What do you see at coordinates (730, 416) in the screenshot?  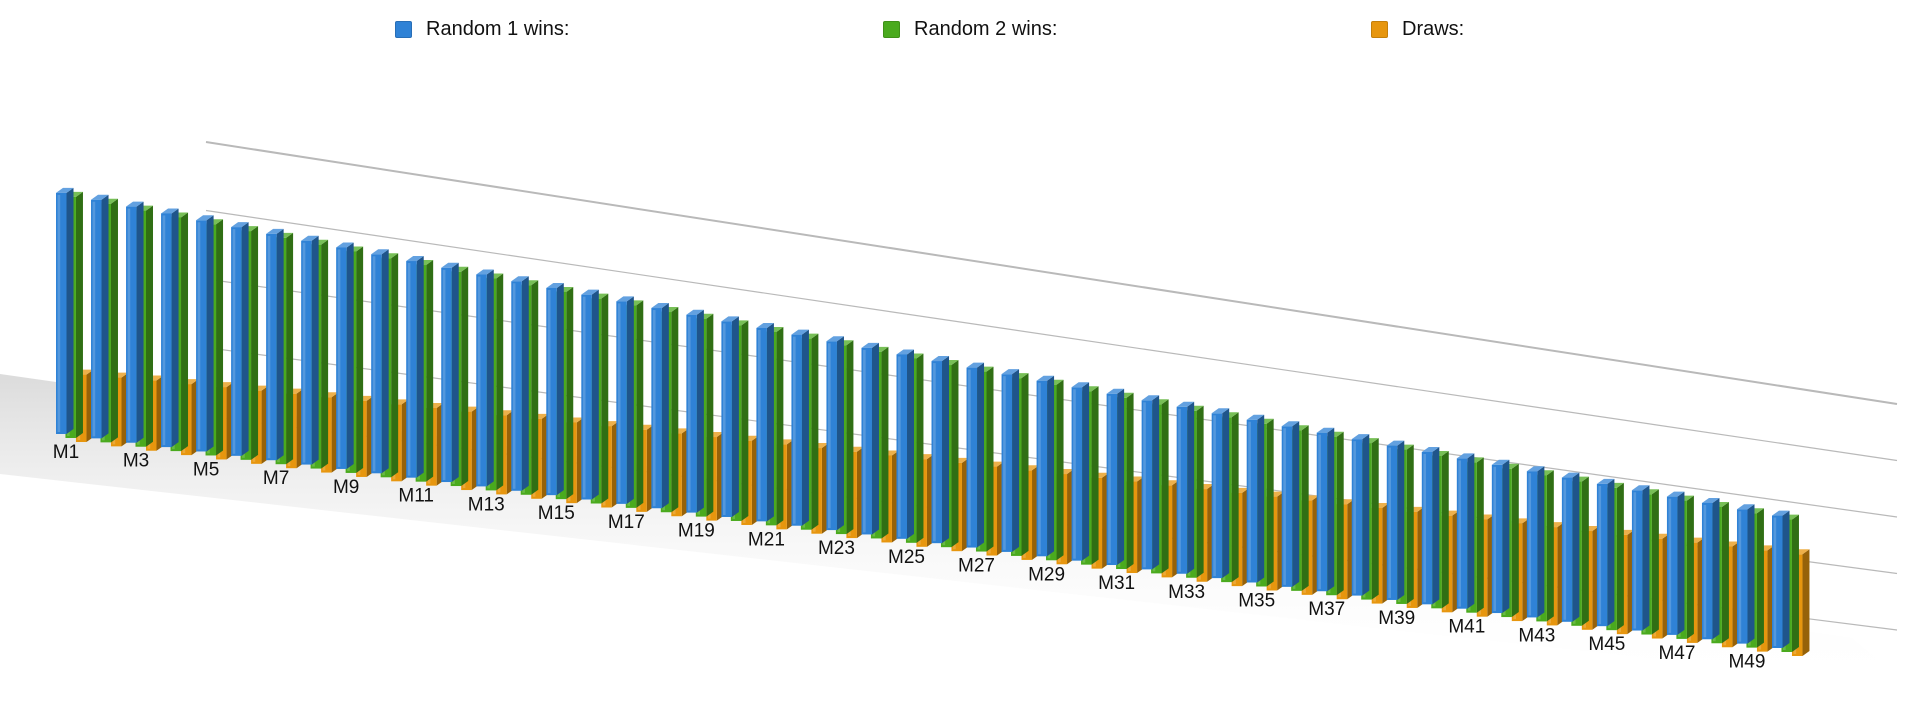 I see `bar-random-1-wins-M20` at bounding box center [730, 416].